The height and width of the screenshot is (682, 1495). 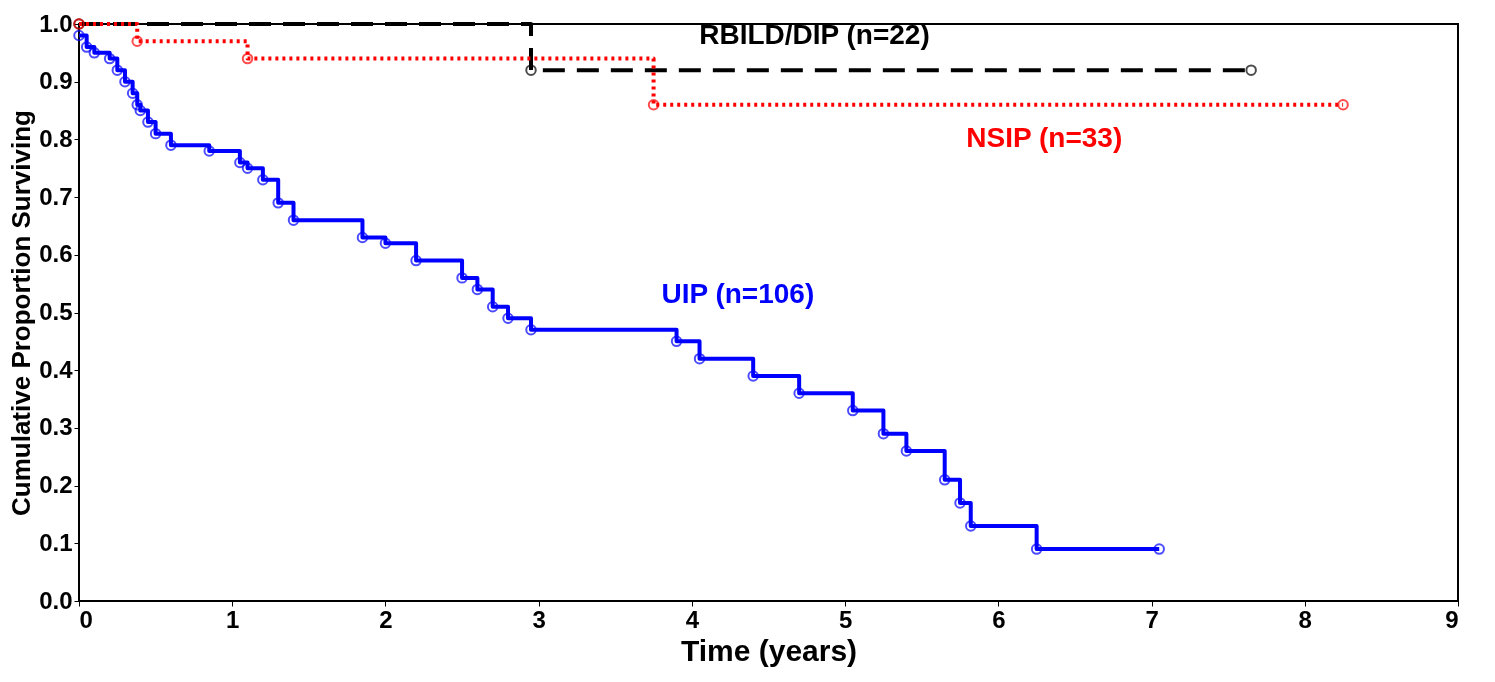 I want to click on x-tick-label: 6, so click(x=999, y=619).